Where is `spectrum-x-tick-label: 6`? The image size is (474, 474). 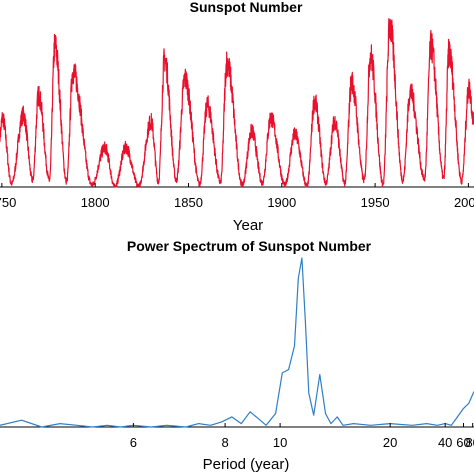
spectrum-x-tick-label: 6 is located at coordinates (133, 442).